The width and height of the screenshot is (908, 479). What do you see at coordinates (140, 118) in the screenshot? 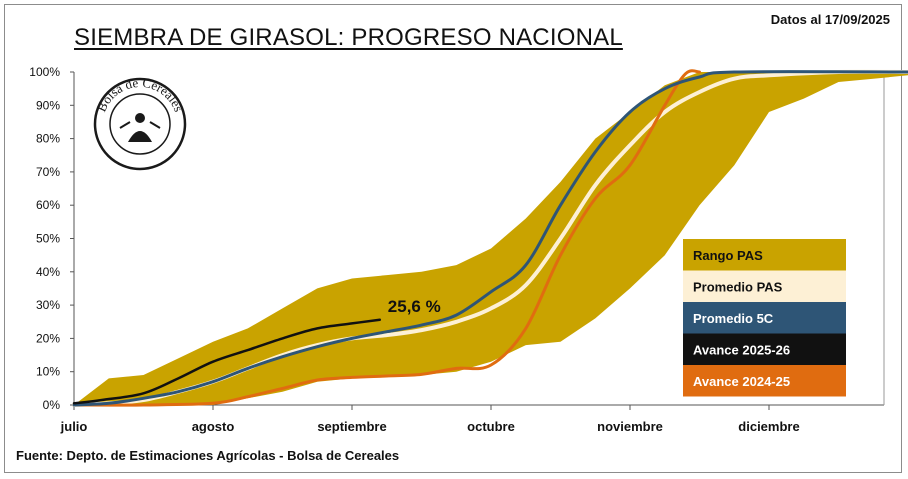
I see `logo-emblem-head` at bounding box center [140, 118].